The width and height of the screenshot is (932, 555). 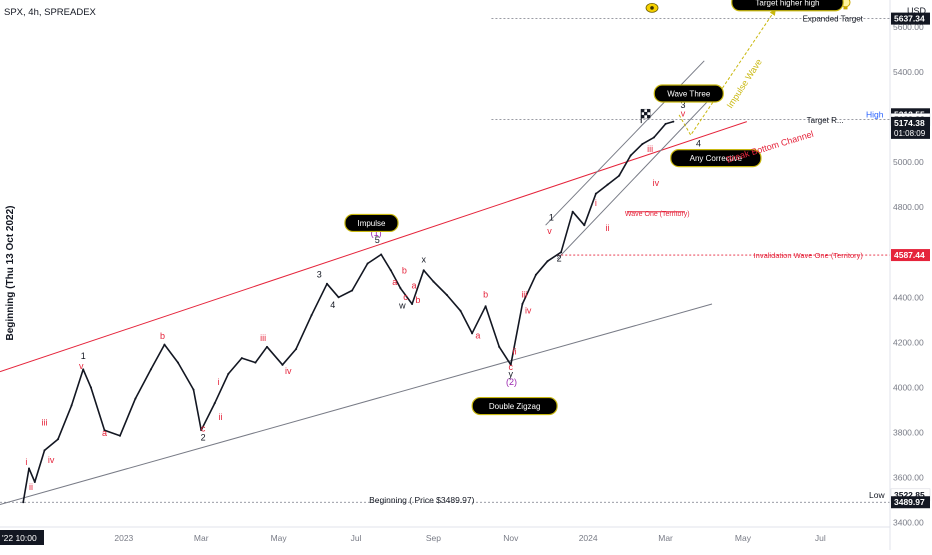 I want to click on wave-label: v, so click(x=81, y=366).